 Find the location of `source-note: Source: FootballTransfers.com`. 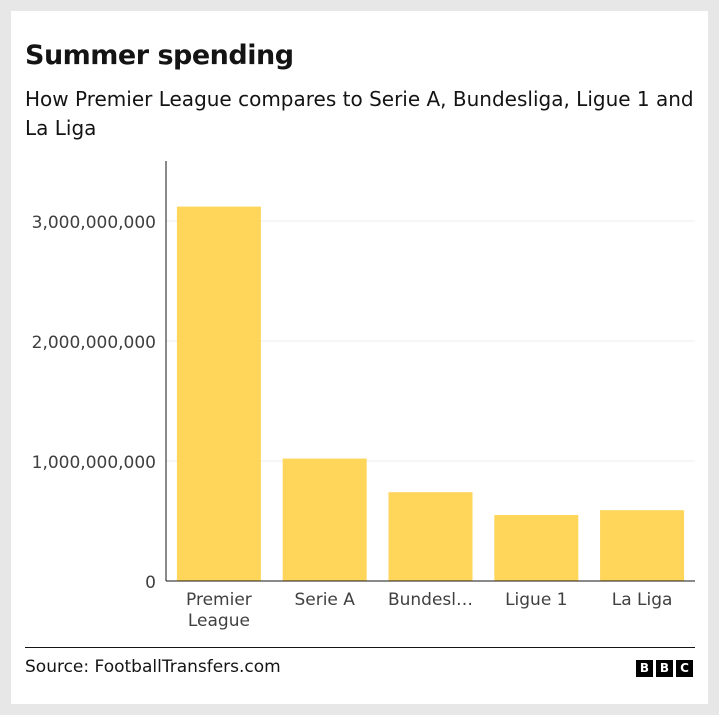

source-note: Source: FootballTransfers.com is located at coordinates (153, 667).